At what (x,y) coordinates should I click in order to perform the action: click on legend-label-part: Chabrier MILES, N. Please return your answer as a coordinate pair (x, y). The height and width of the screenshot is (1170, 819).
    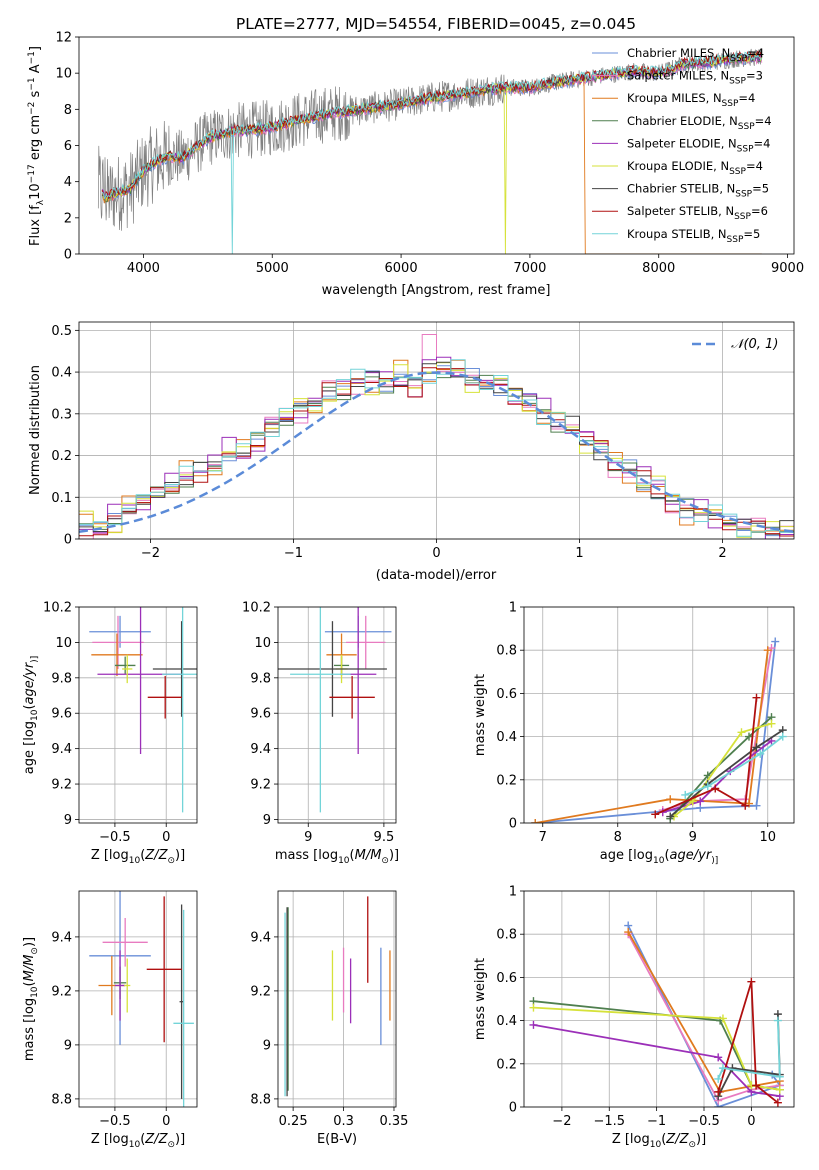
    Looking at the image, I should click on (678, 53).